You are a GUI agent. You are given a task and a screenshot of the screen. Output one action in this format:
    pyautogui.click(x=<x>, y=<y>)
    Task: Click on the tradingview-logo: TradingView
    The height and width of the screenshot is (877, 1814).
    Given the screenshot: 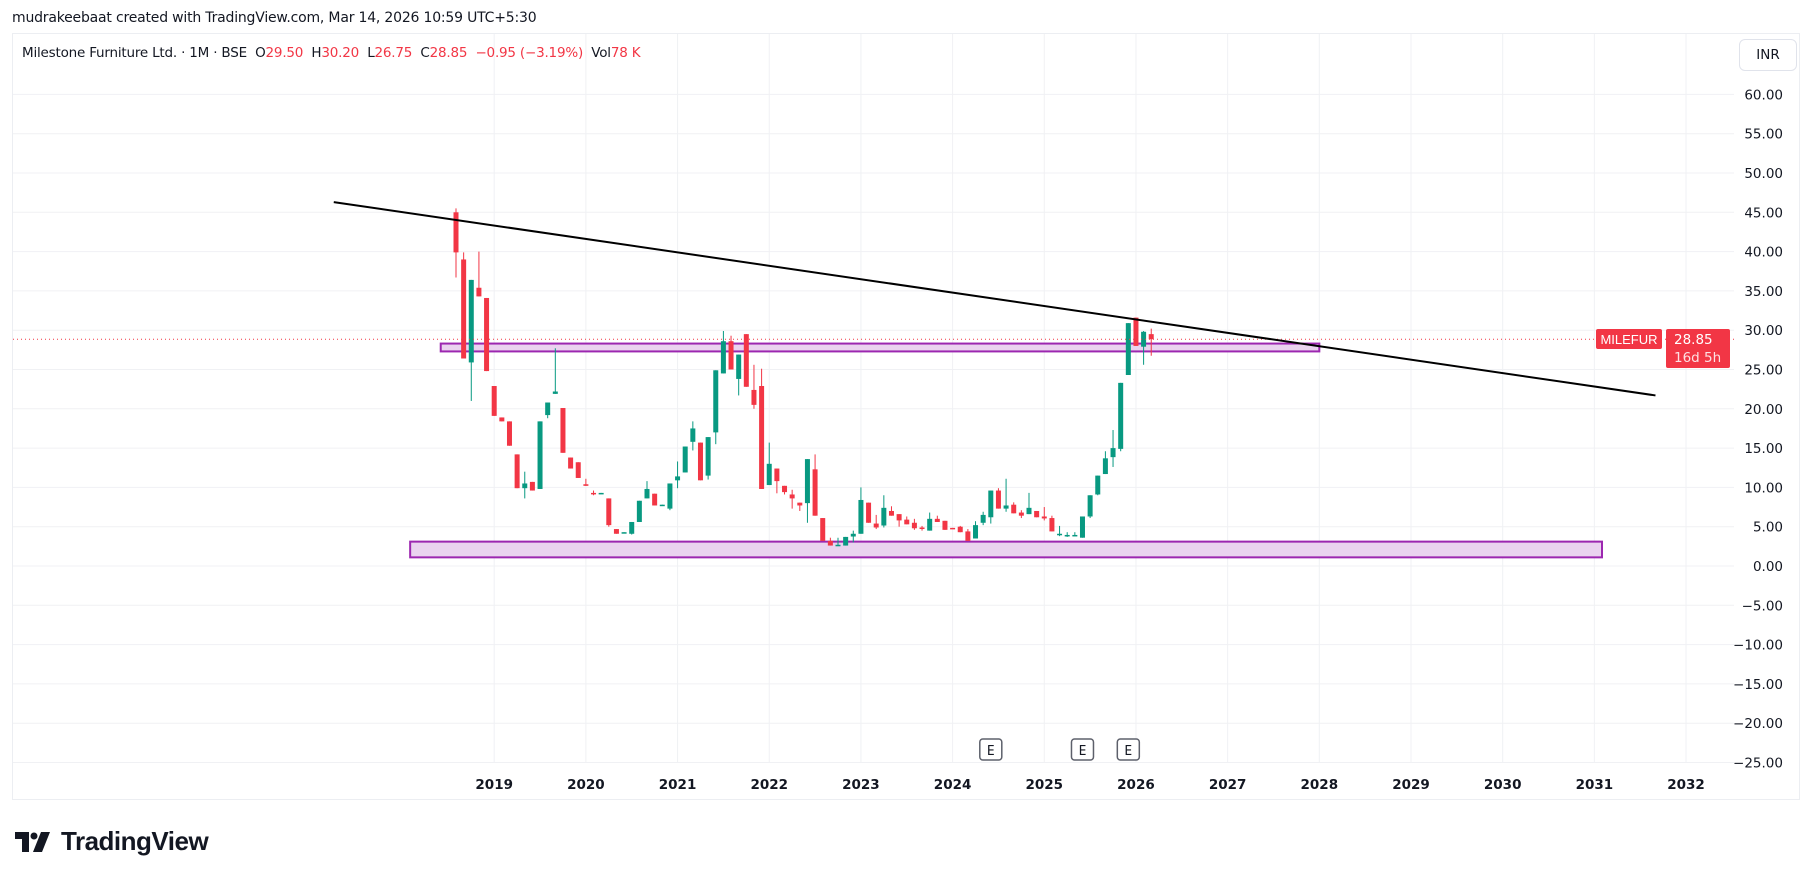 What is the action you would take?
    pyautogui.click(x=112, y=841)
    